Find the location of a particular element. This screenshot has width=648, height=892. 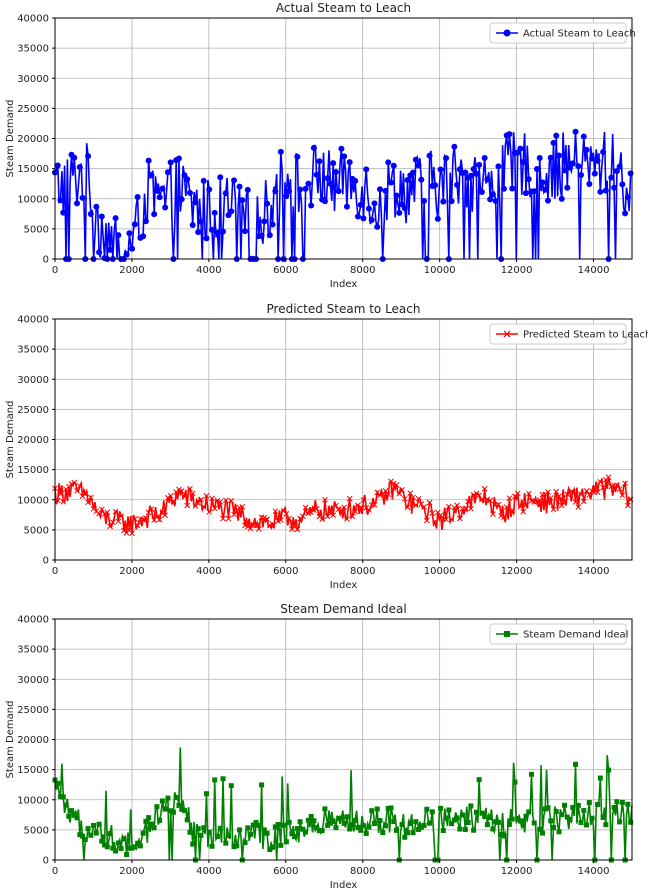

legend-marker is located at coordinates (507, 334).